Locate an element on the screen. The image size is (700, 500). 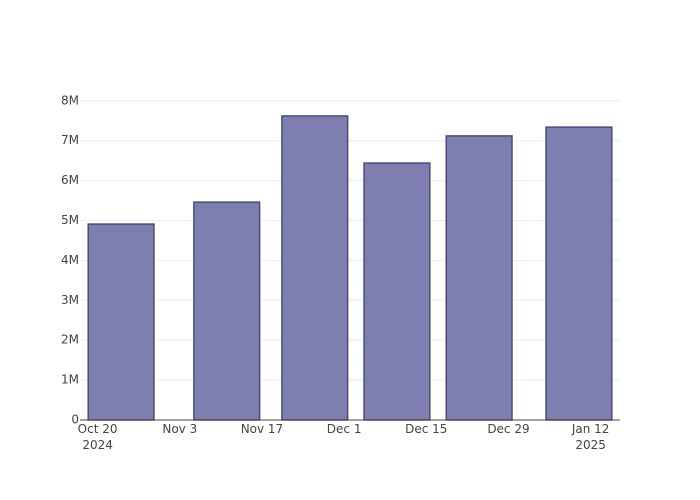
y-tick-label: 3M is located at coordinates (70, 300).